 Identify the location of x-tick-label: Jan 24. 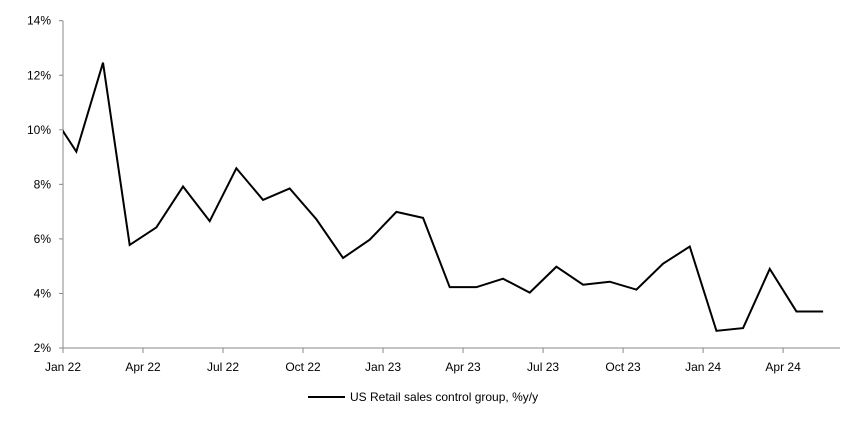
(703, 367).